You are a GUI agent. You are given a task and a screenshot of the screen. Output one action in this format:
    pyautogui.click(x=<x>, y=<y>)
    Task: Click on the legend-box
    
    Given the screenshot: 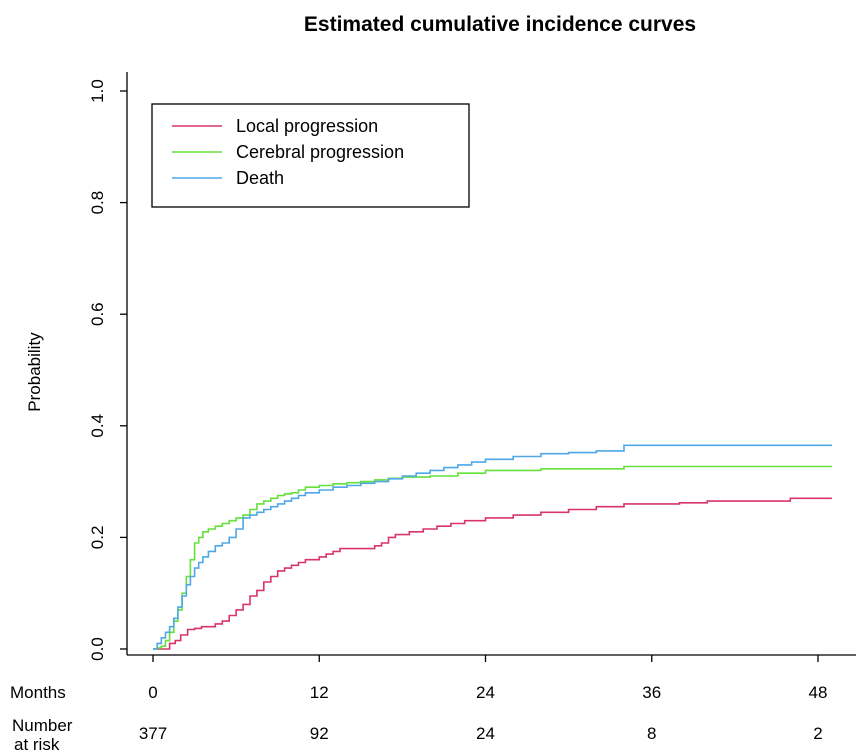 What is the action you would take?
    pyautogui.click(x=310, y=155)
    